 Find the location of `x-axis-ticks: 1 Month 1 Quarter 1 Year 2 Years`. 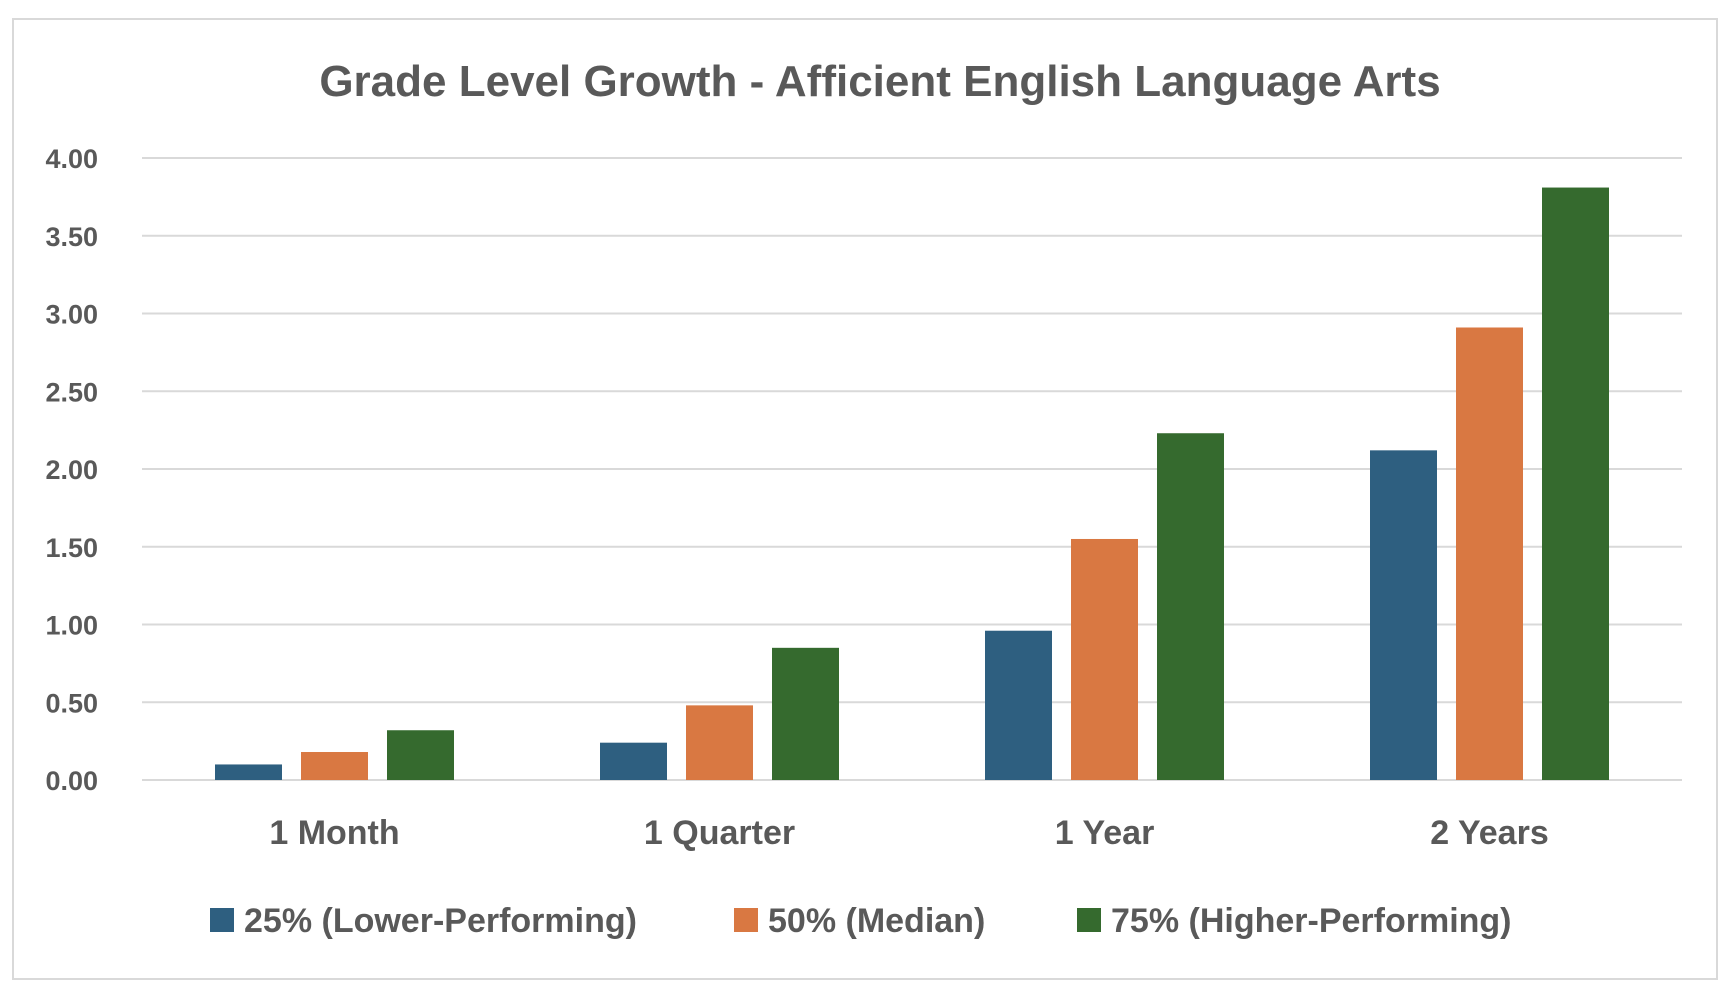

x-axis-ticks: 1 Month 1 Quarter 1 Year 2 Years is located at coordinates (908, 833).